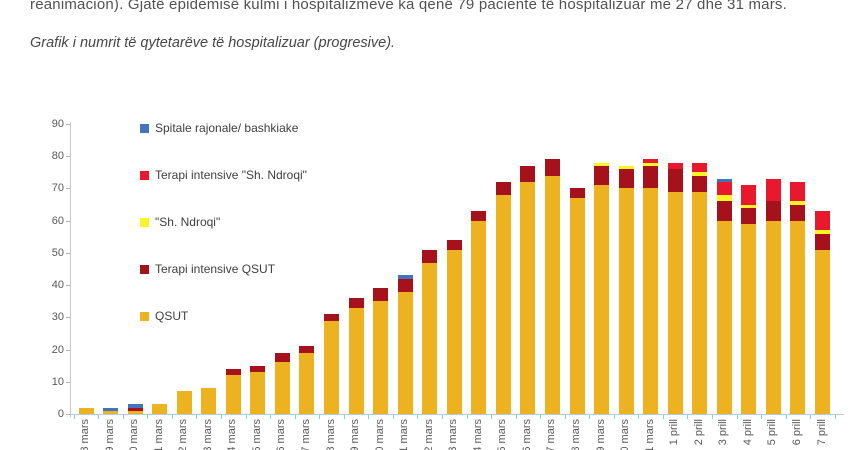 Image resolution: width=850 pixels, height=450 pixels. What do you see at coordinates (747, 432) in the screenshot?
I see `x-axis-category-label: 4 prill` at bounding box center [747, 432].